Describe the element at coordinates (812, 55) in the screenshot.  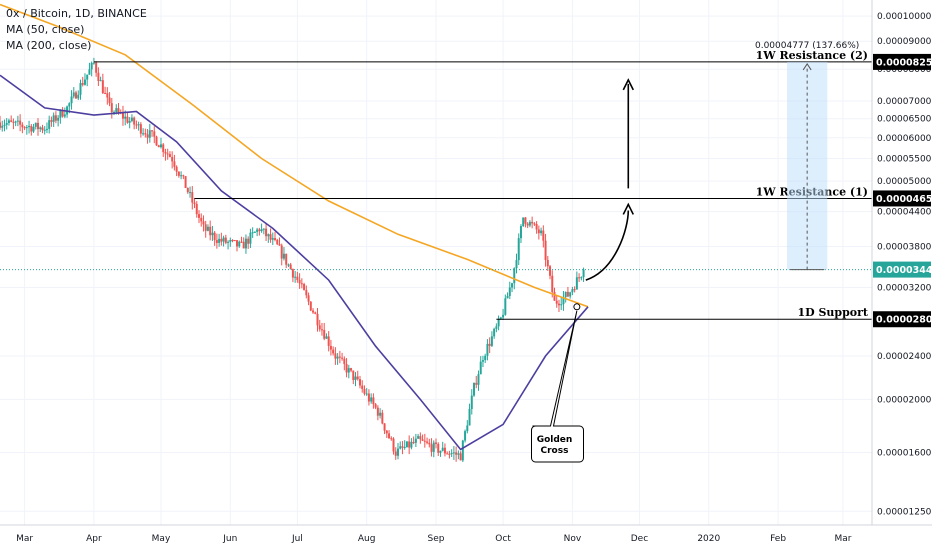
I see `level-label: 1W Resistance (2)` at that location.